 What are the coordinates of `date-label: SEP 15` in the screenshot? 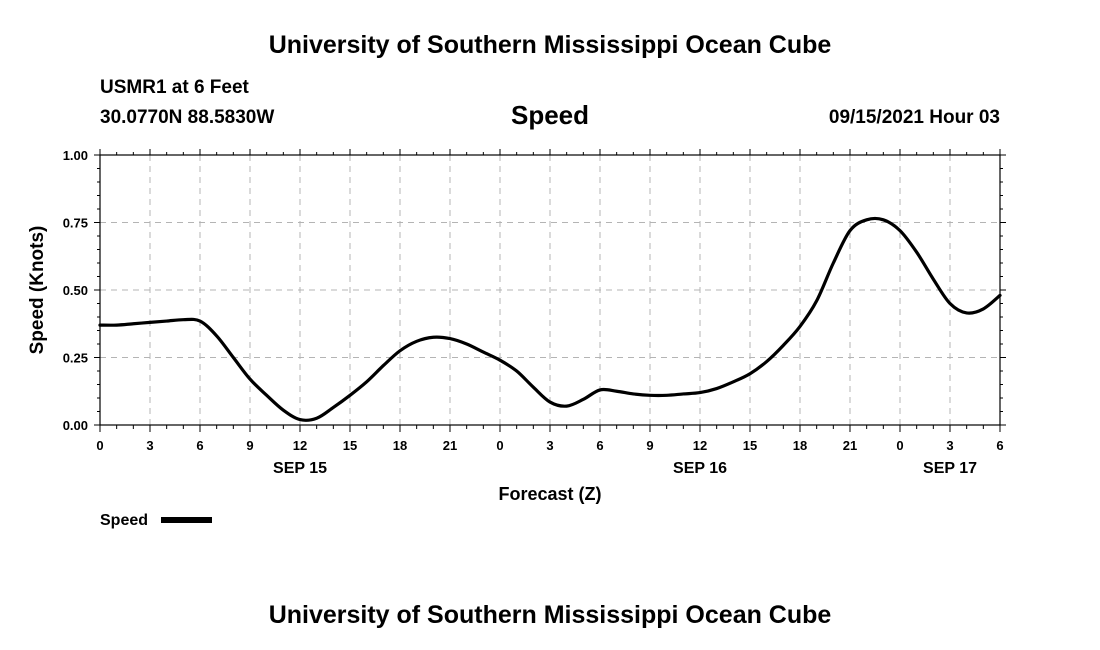 It's located at (300, 468).